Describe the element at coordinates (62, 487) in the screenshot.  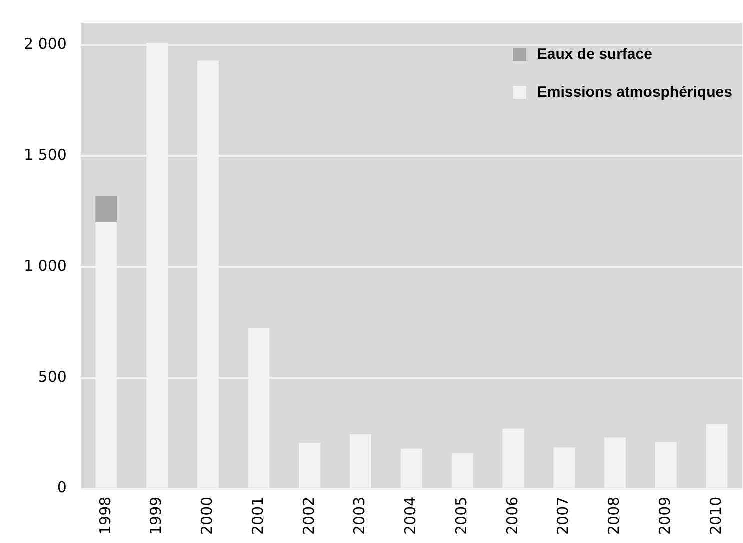
I see `y-tick-label: 0` at that location.